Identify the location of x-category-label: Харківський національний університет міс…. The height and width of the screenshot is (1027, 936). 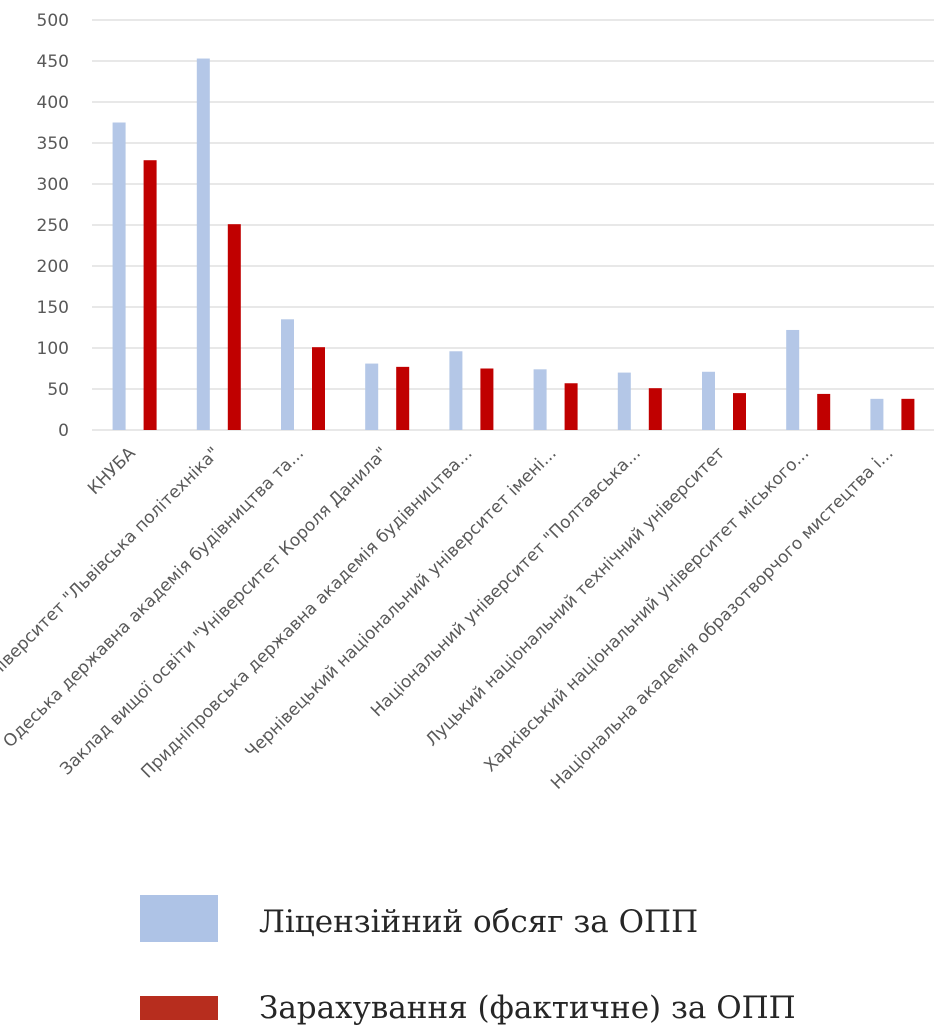
(646, 609).